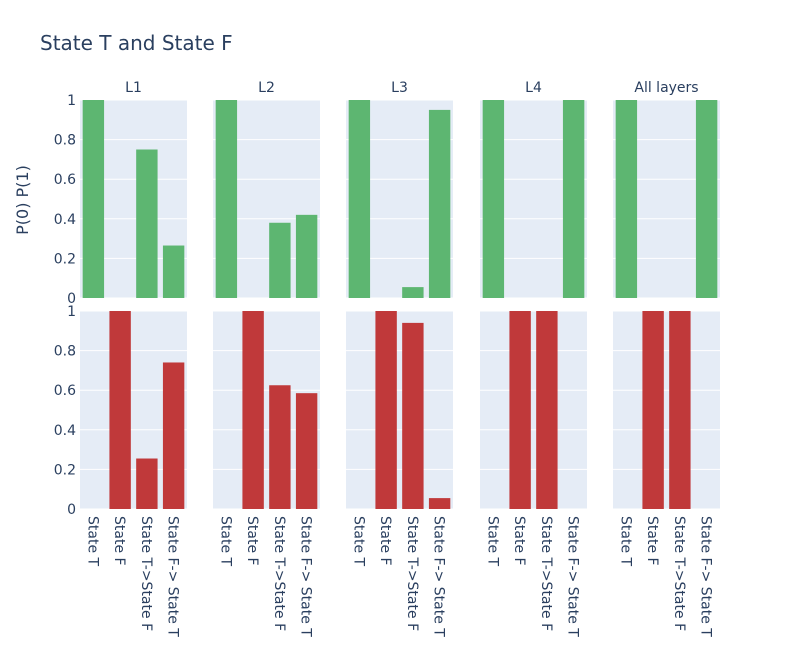  What do you see at coordinates (399, 88) in the screenshot?
I see `panel-title: L3` at bounding box center [399, 88].